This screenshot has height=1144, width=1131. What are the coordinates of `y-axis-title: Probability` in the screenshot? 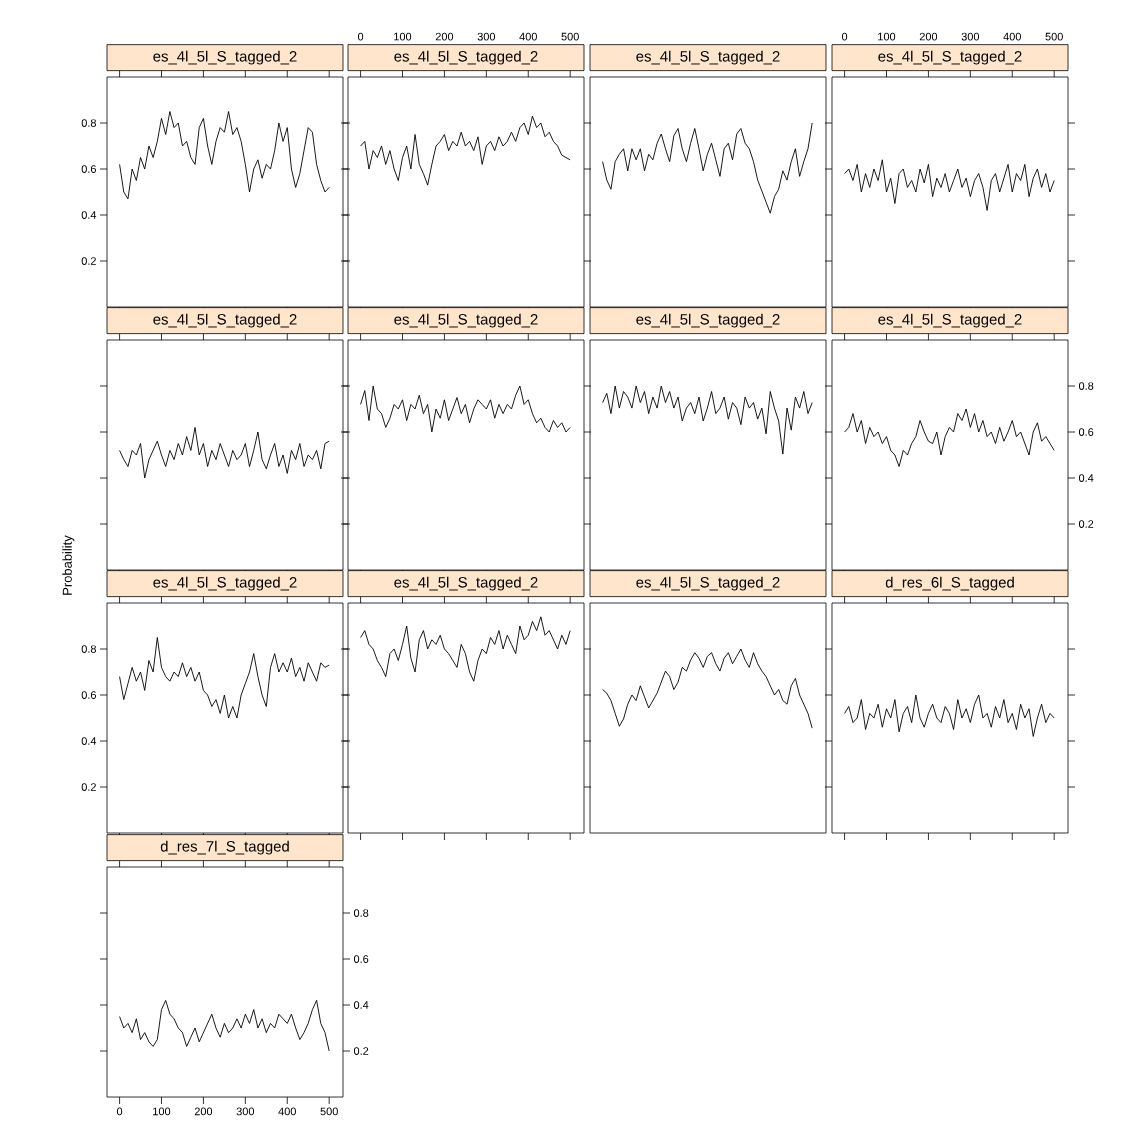 It's located at (68, 565).